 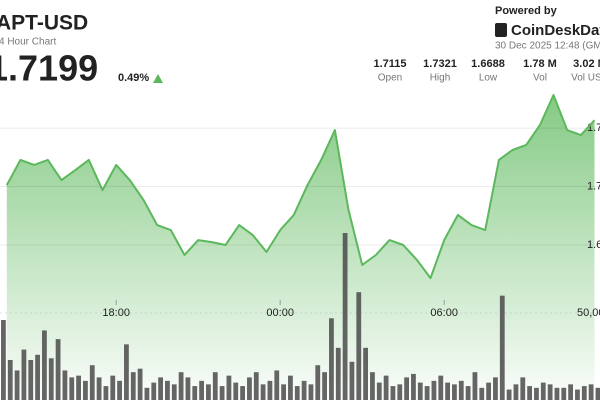 What do you see at coordinates (488, 64) in the screenshot?
I see `stat-value: 1.6688` at bounding box center [488, 64].